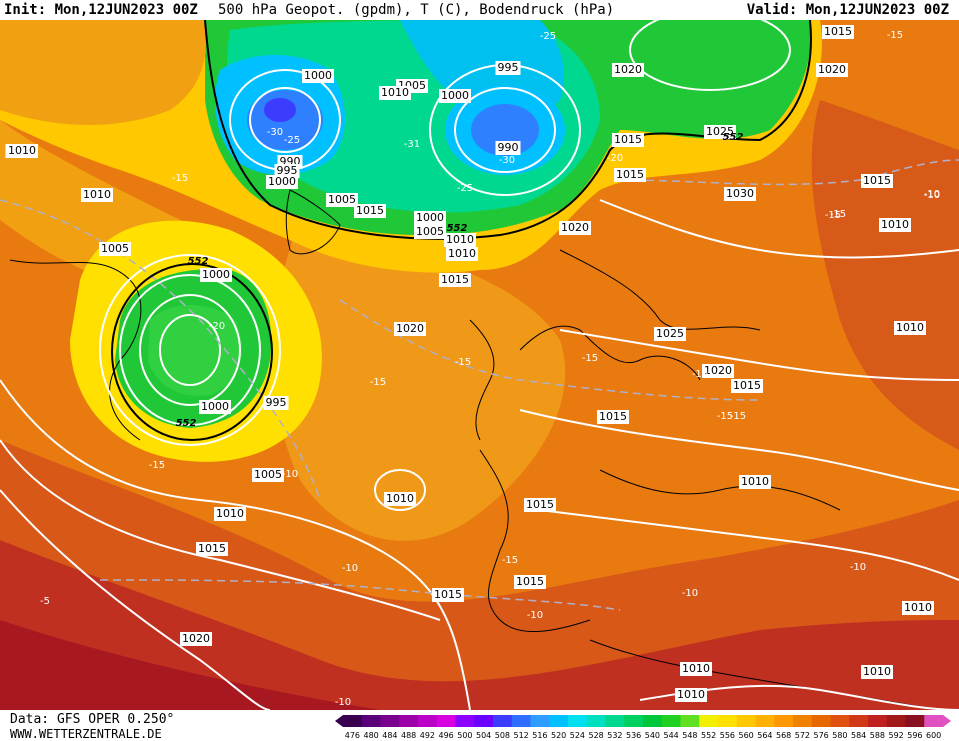 Image resolution: width=959 pixels, height=741 pixels. Describe the element at coordinates (577, 735) in the screenshot. I see `scale-tick-label: 524` at that location.